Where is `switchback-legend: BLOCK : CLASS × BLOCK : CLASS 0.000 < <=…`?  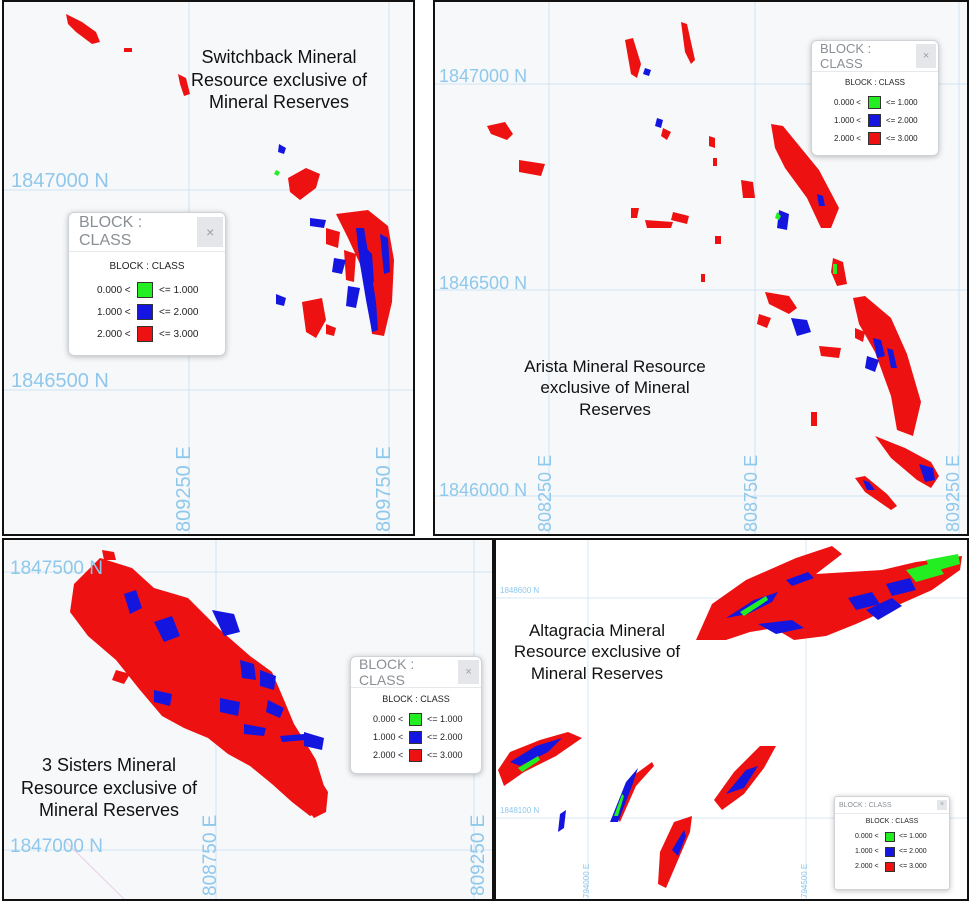 switchback-legend: BLOCK : CLASS × BLOCK : CLASS 0.000 < <=… is located at coordinates (147, 284).